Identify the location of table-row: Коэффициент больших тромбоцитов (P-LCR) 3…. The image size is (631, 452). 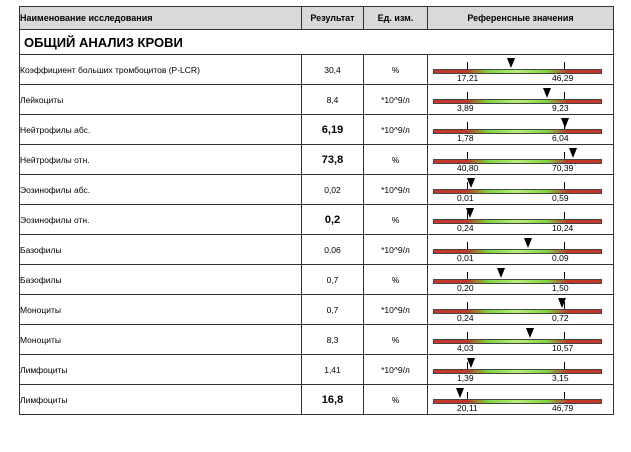
(316, 69).